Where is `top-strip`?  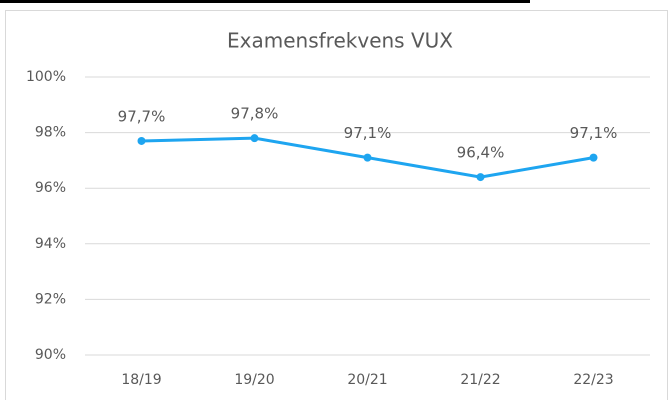
top-strip is located at coordinates (265, 1).